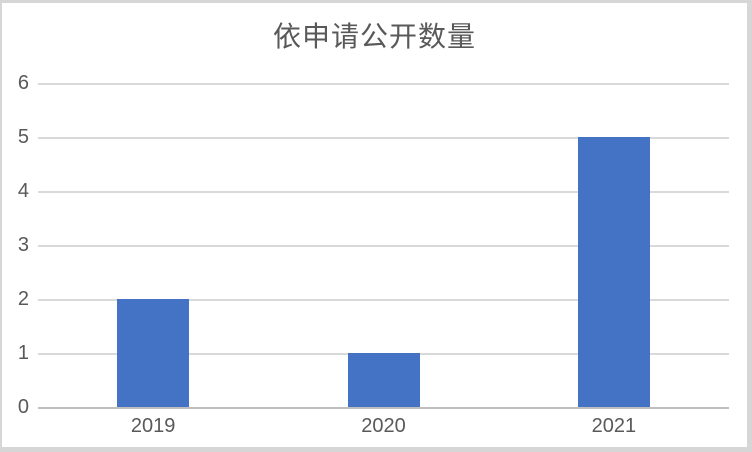 This screenshot has height=452, width=752. I want to click on gridline-y4, so click(383, 192).